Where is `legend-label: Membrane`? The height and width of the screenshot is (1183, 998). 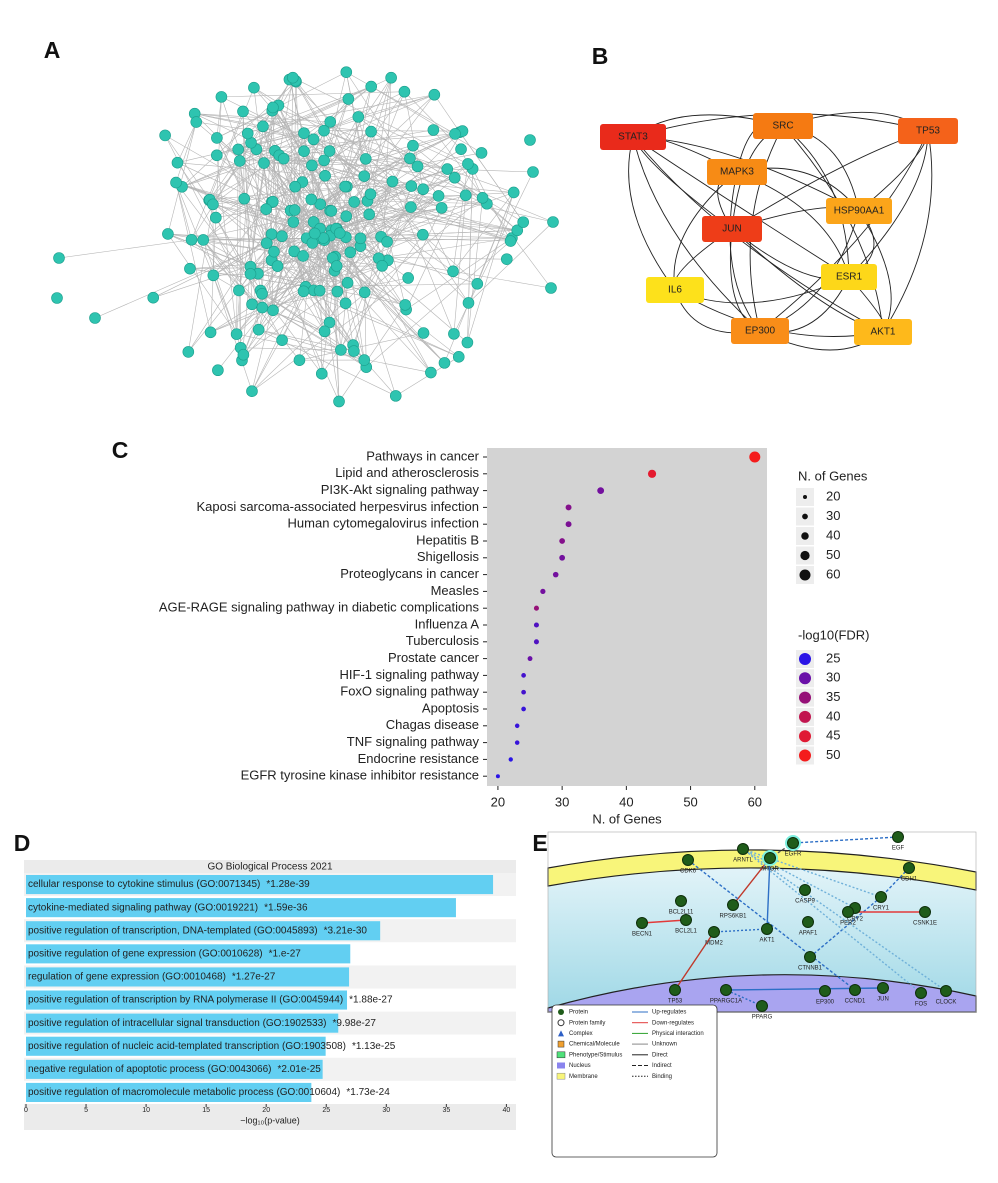 legend-label: Membrane is located at coordinates (583, 1077).